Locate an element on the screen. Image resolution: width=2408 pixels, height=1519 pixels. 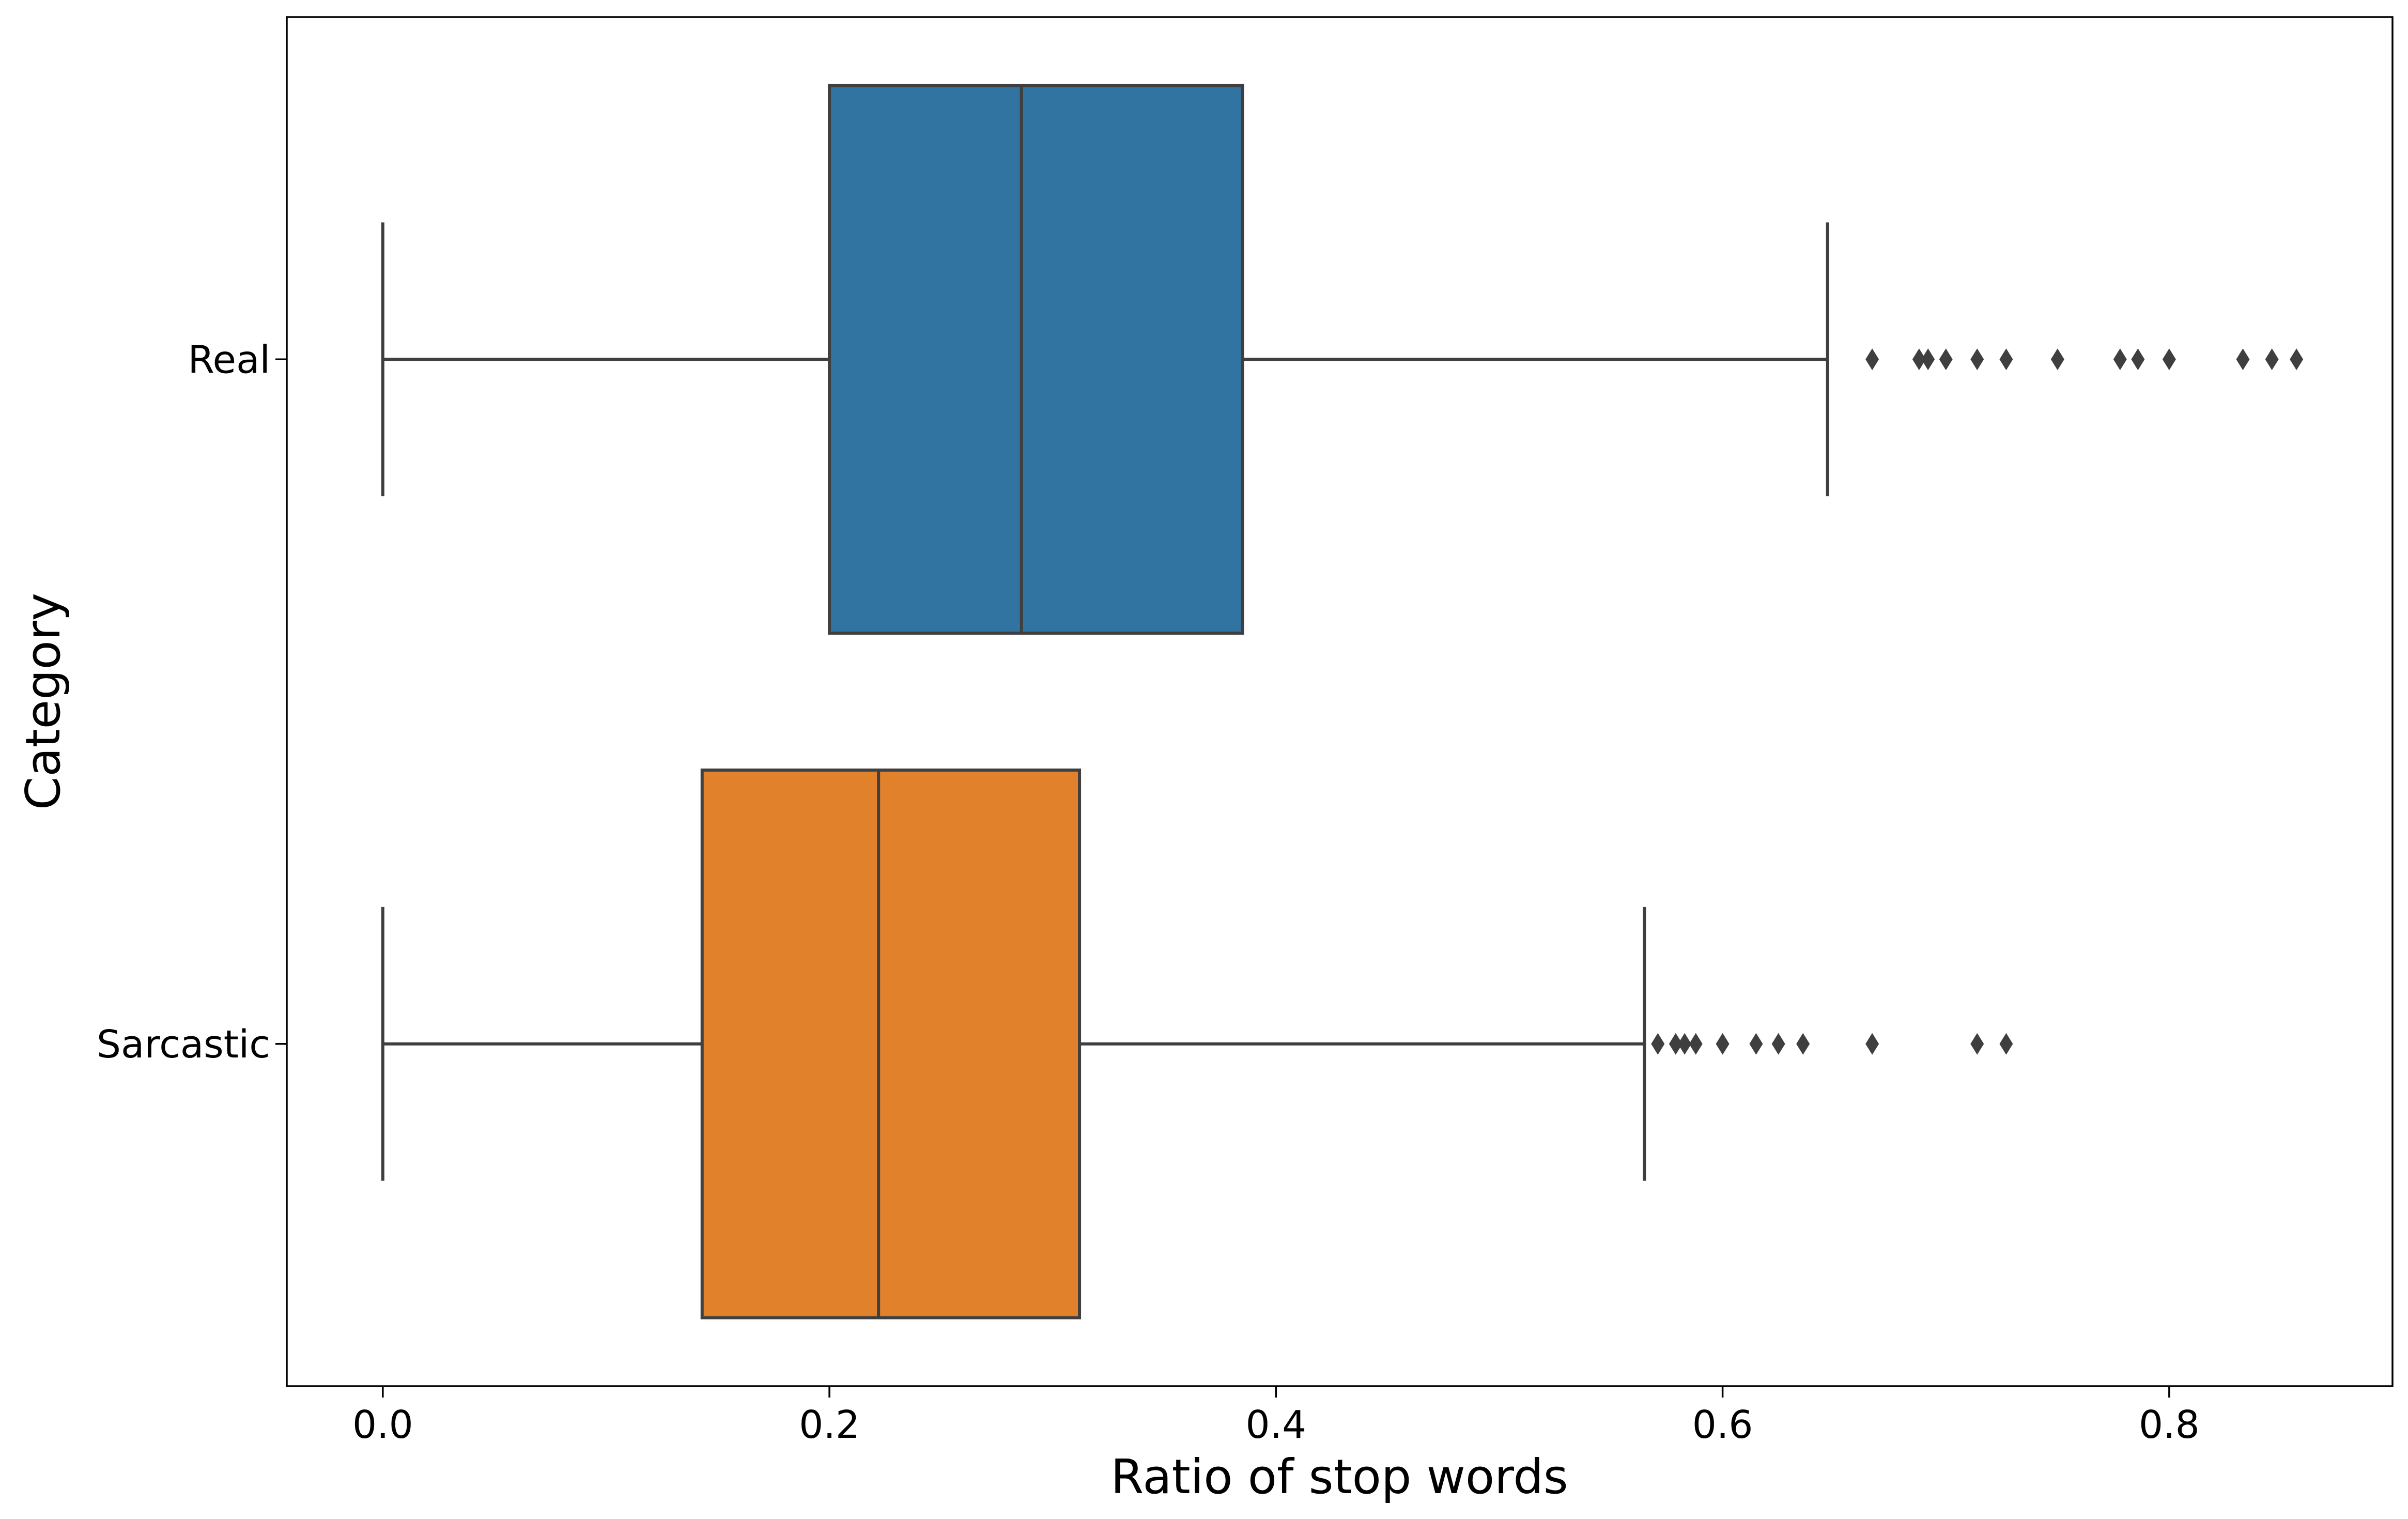
y-axis: Real Sarcastic is located at coordinates (192, 702).